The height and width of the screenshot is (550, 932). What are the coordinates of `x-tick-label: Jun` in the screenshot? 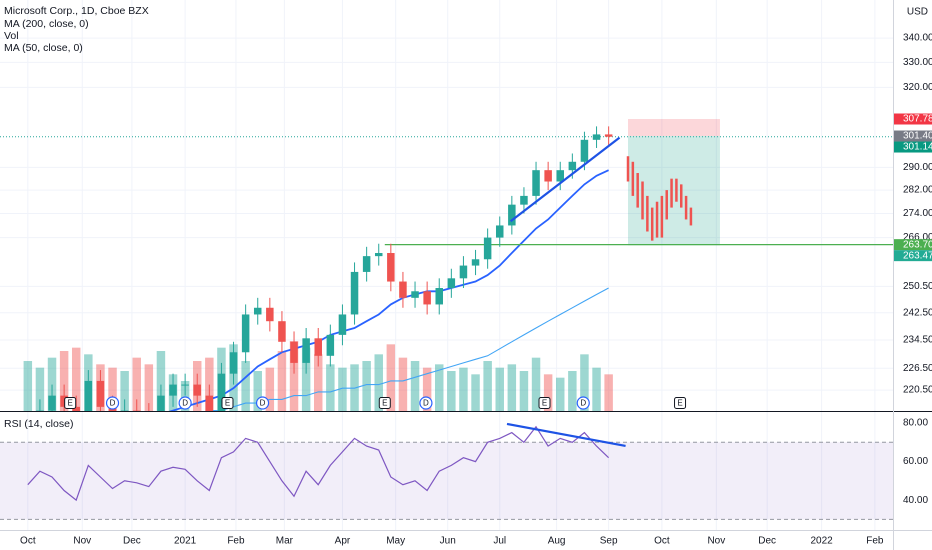 It's located at (448, 541).